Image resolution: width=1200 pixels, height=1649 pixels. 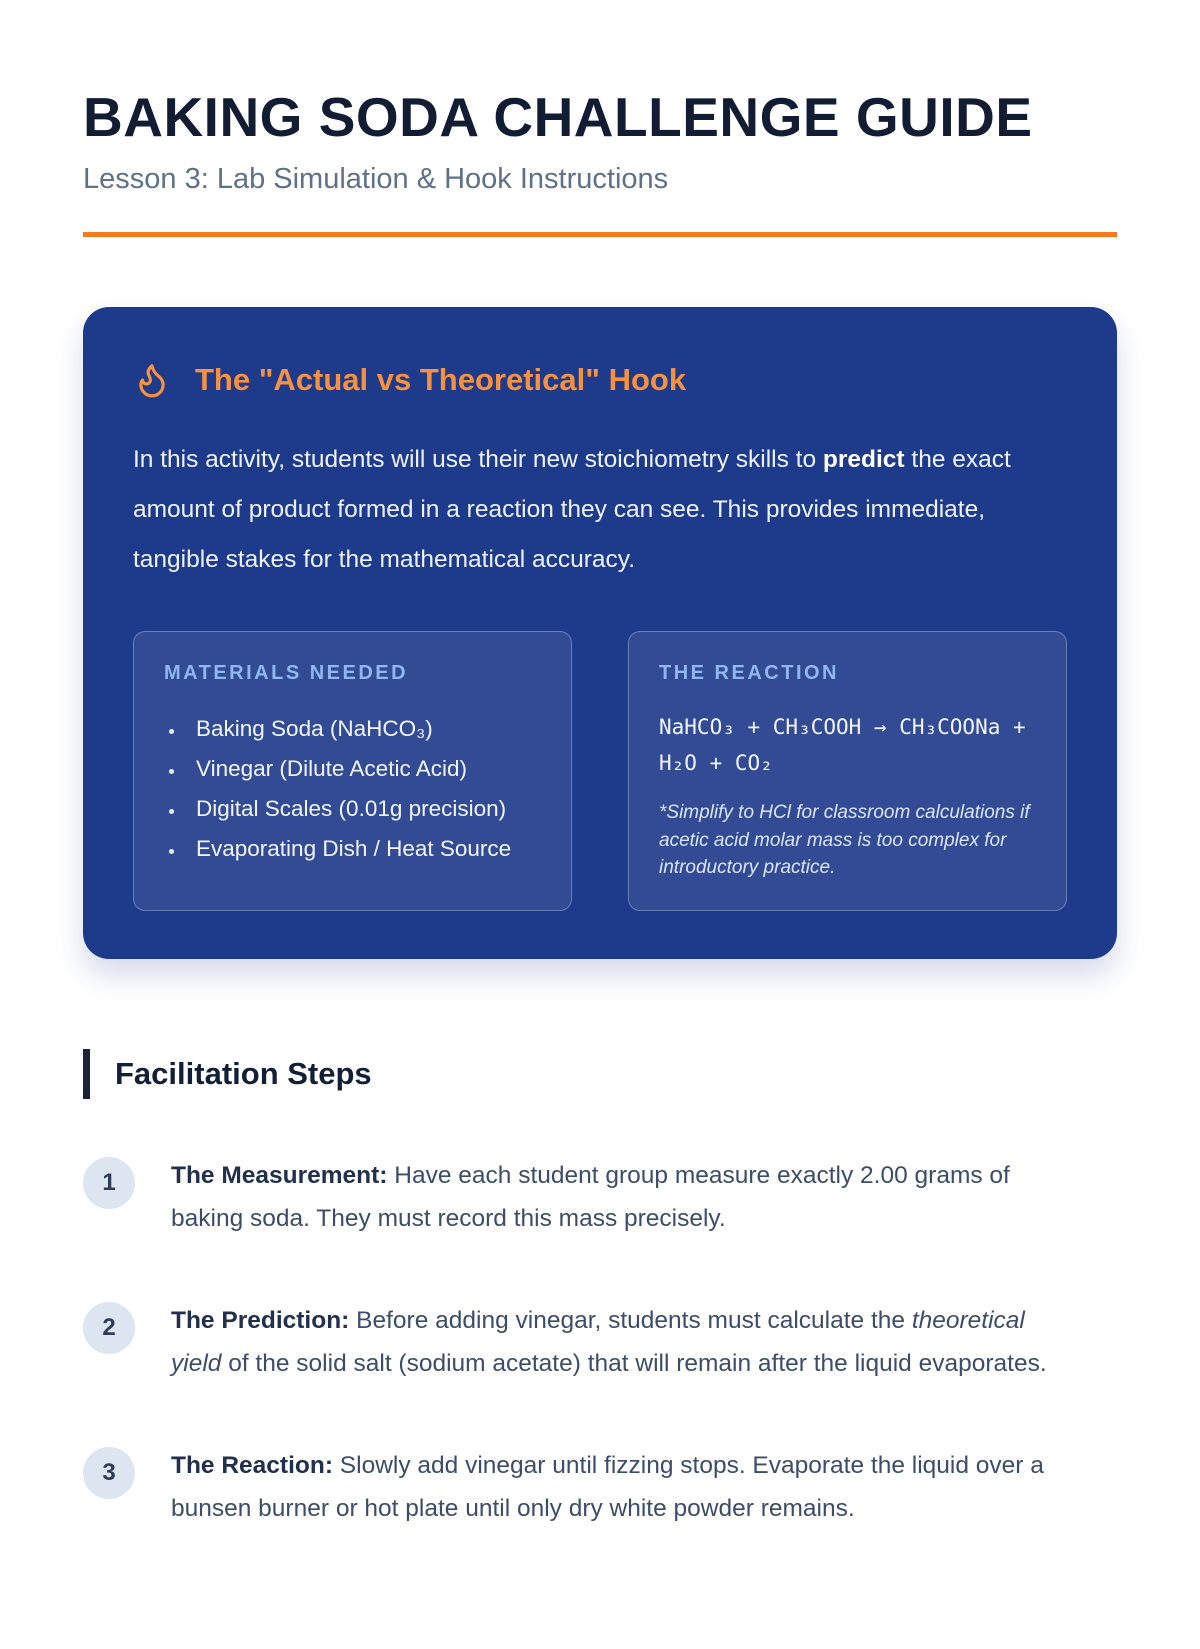 What do you see at coordinates (363, 769) in the screenshot?
I see `list-item: Vinegar (Dilute Acetic Acid)` at bounding box center [363, 769].